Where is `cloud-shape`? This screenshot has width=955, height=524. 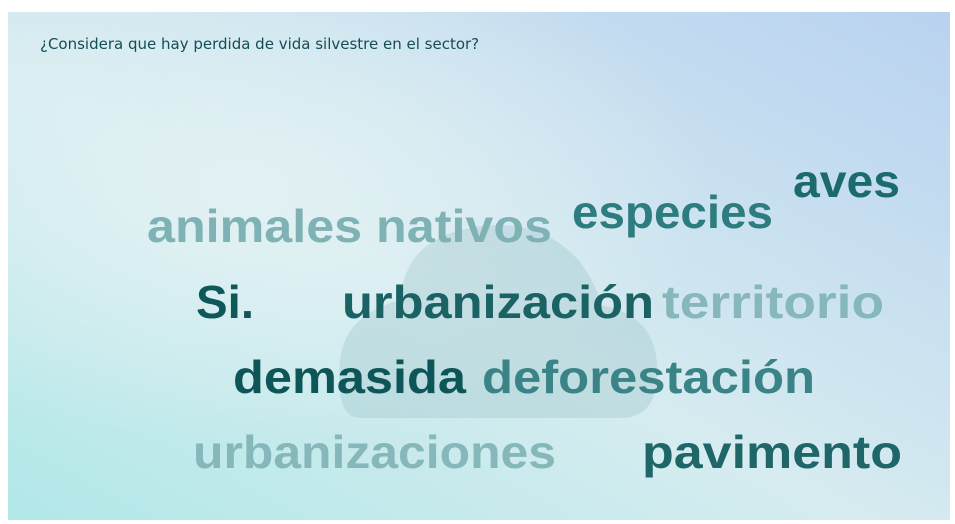
cloud-shape is located at coordinates (498, 321).